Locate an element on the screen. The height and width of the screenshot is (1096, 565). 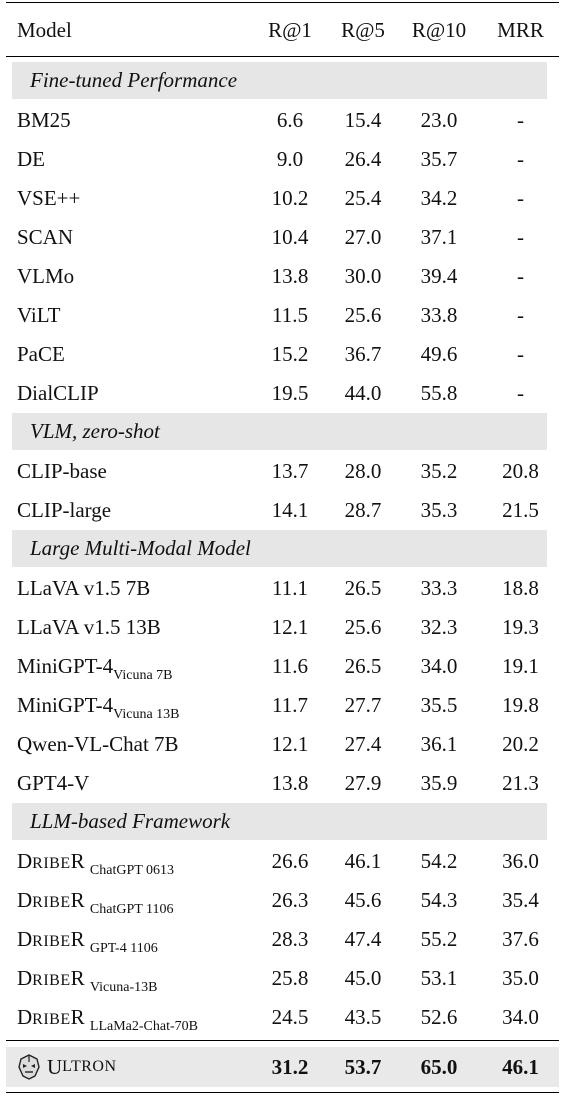
cell-r10: 36.1 is located at coordinates (439, 744).